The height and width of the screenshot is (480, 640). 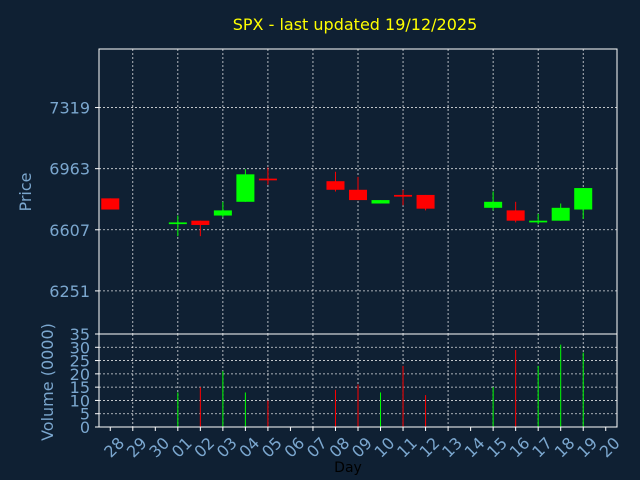 What do you see at coordinates (47, 382) in the screenshot?
I see `volume-axis-label: Volume (0000)` at bounding box center [47, 382].